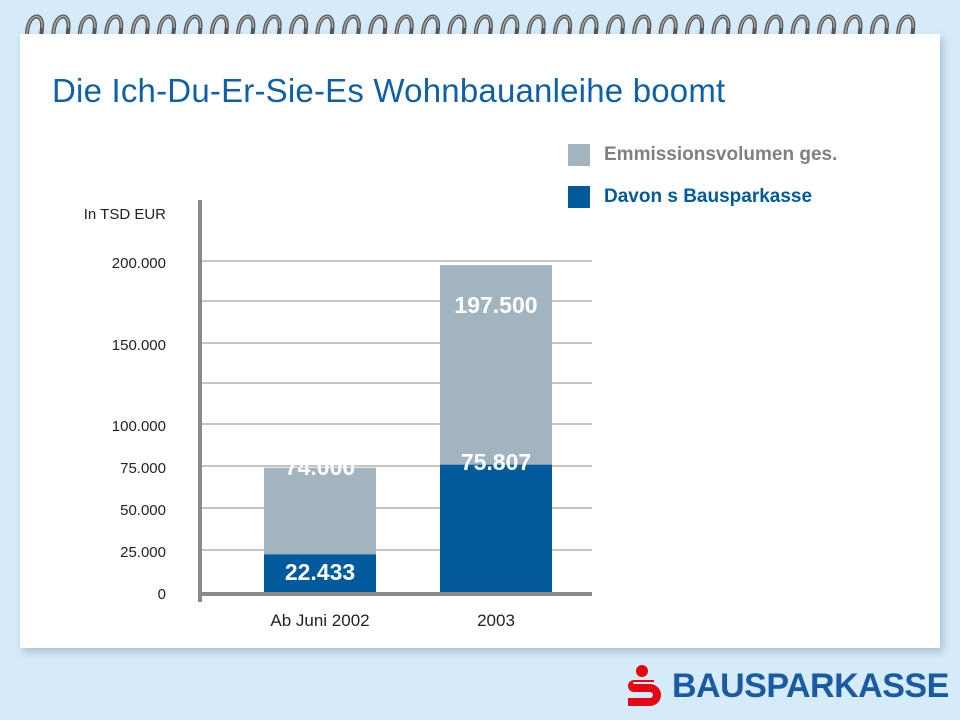 The image size is (960, 720). Describe the element at coordinates (708, 196) in the screenshot. I see `legend-label-bausparkasse: Davon s Bausparkasse` at that location.